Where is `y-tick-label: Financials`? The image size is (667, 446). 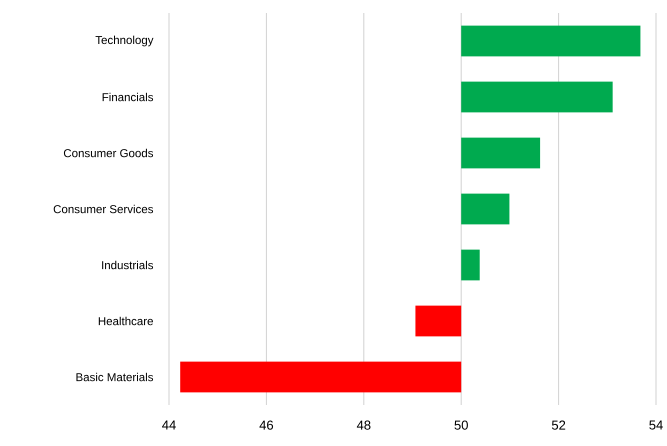 y-tick-label: Financials is located at coordinates (128, 97).